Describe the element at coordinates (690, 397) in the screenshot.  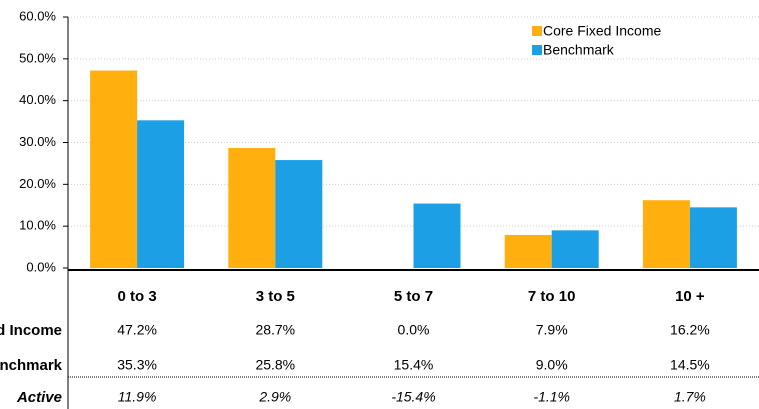
I see `table-cell: 1.7%` at that location.